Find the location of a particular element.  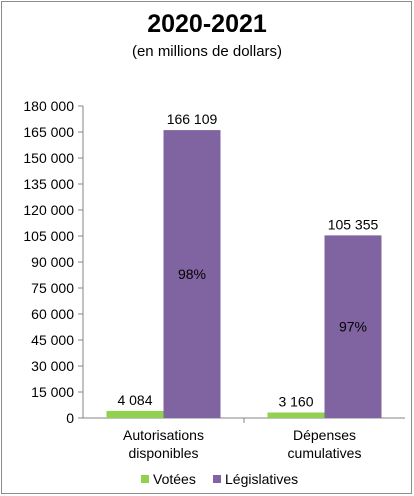

legend-label-votees: Votées is located at coordinates (174, 479).